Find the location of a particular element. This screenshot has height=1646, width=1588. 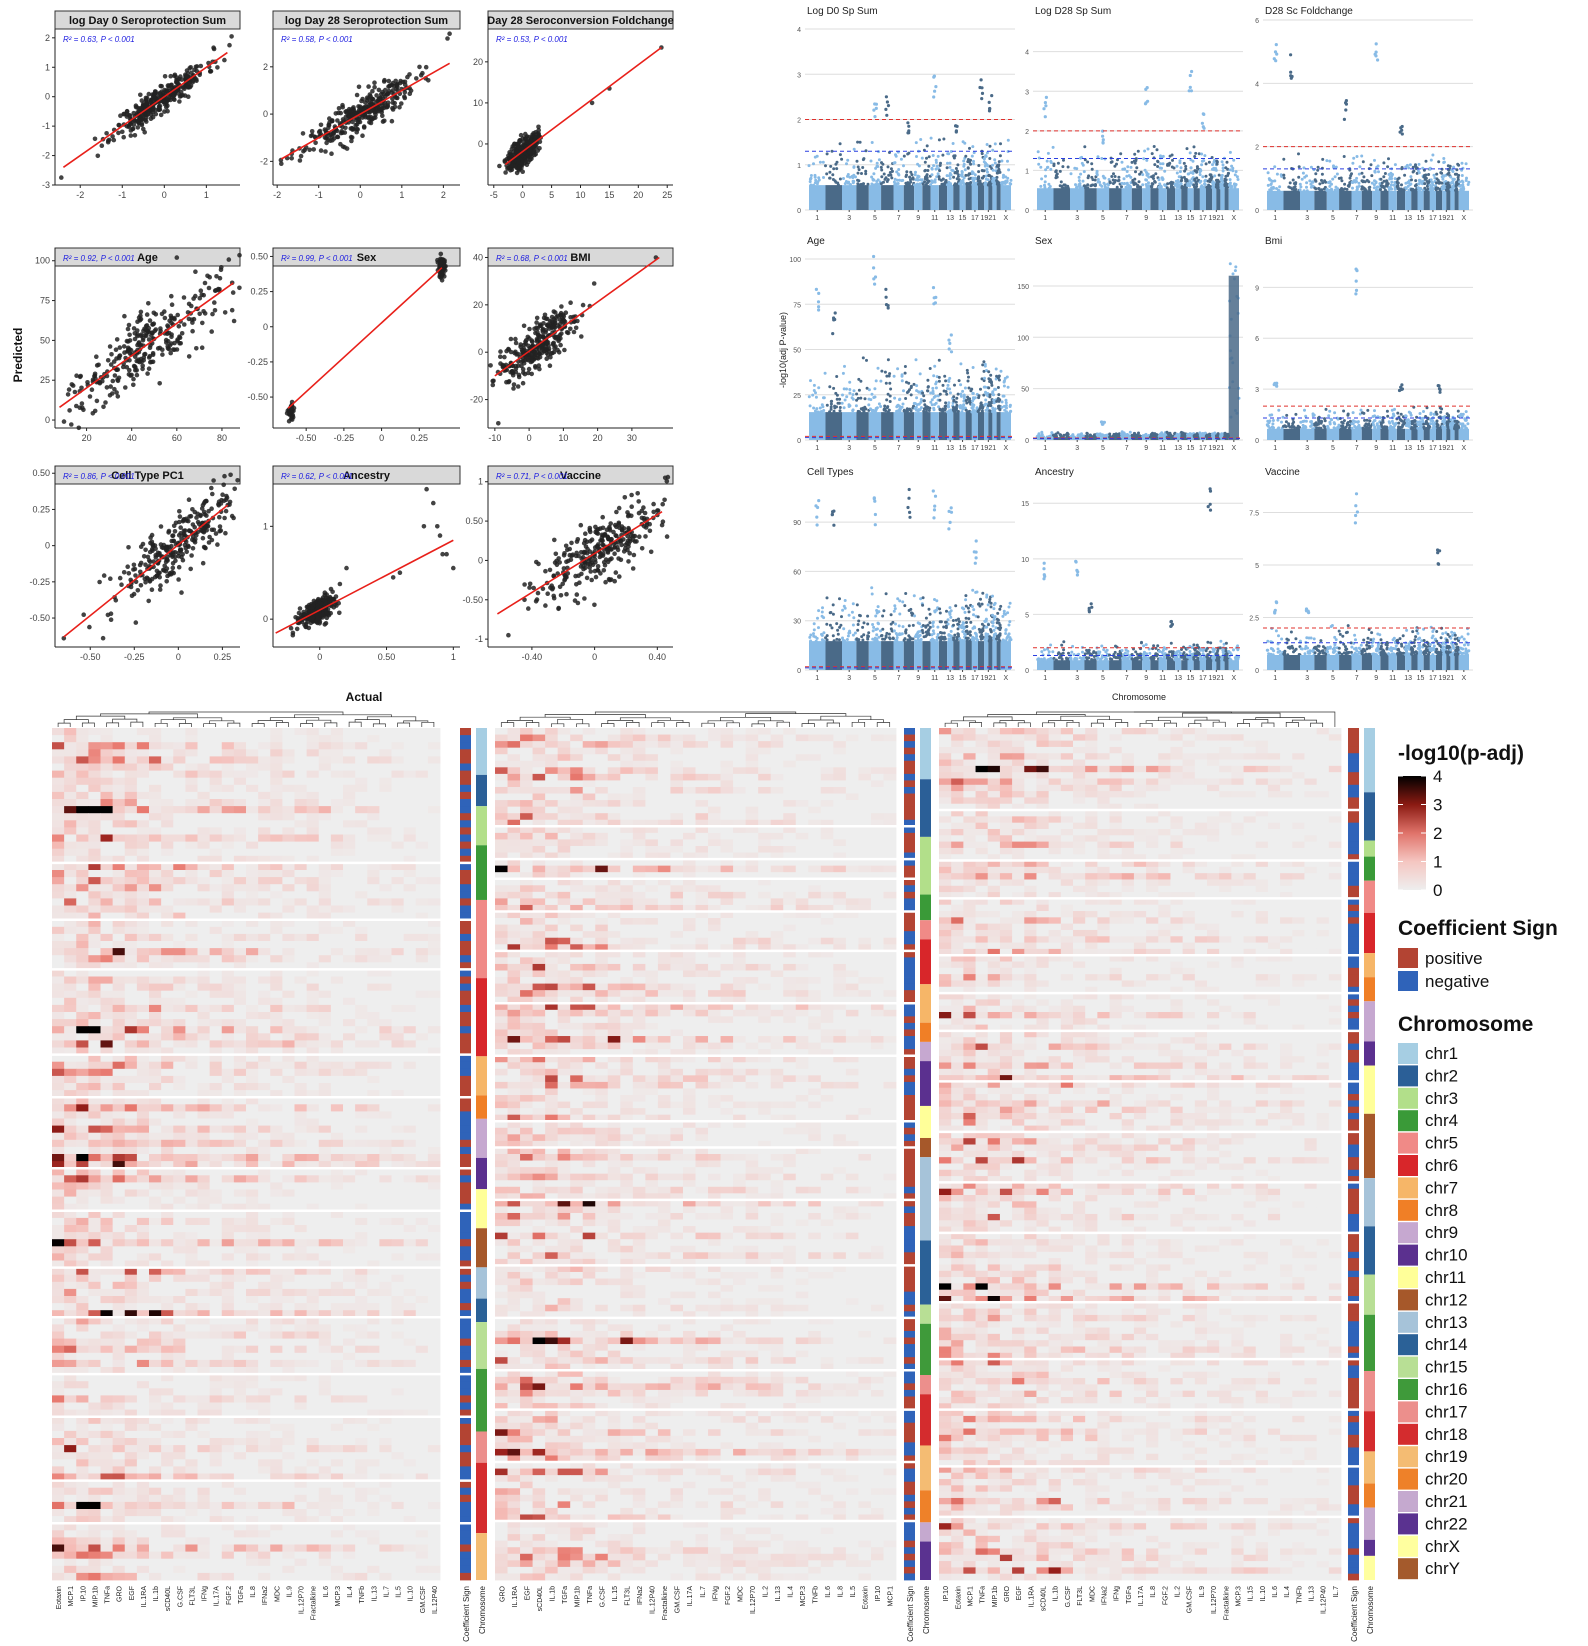

x-tick-label: 5 is located at coordinates (551, 195).